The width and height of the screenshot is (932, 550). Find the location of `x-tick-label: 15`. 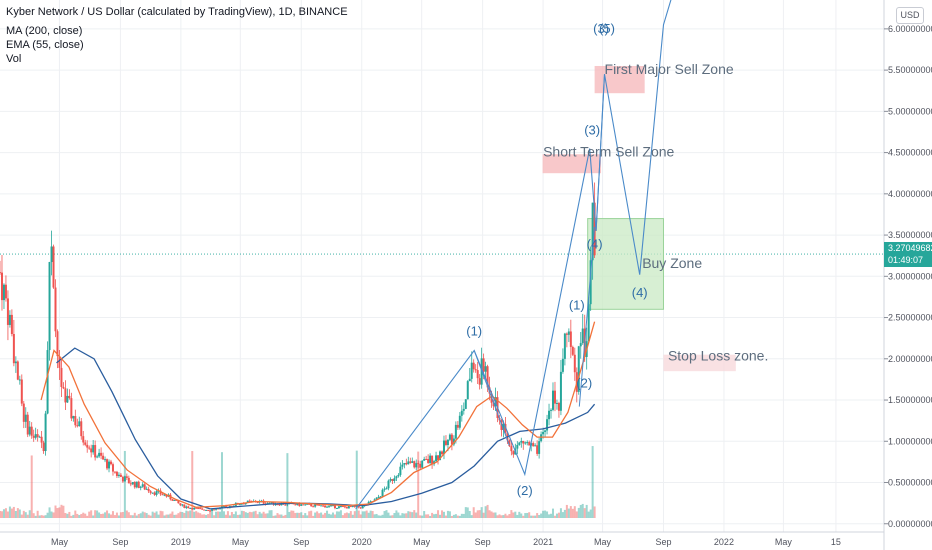

x-tick-label: 15 is located at coordinates (836, 542).